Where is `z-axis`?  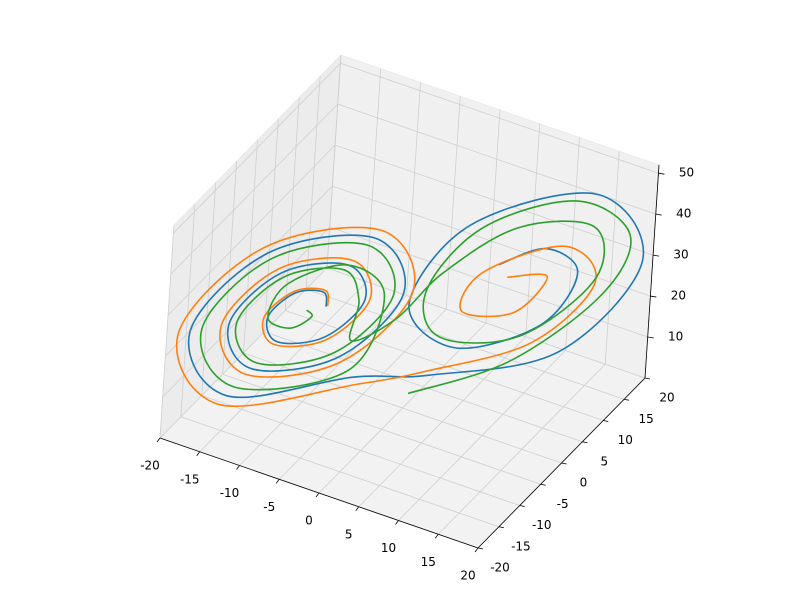 z-axis is located at coordinates (652, 271).